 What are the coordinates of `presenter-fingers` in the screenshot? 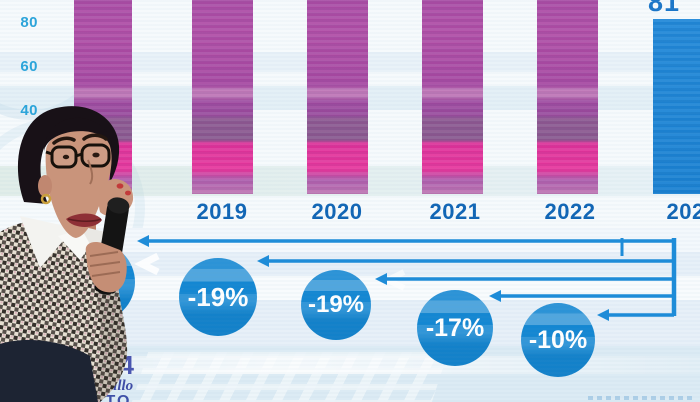 It's located at (105, 264).